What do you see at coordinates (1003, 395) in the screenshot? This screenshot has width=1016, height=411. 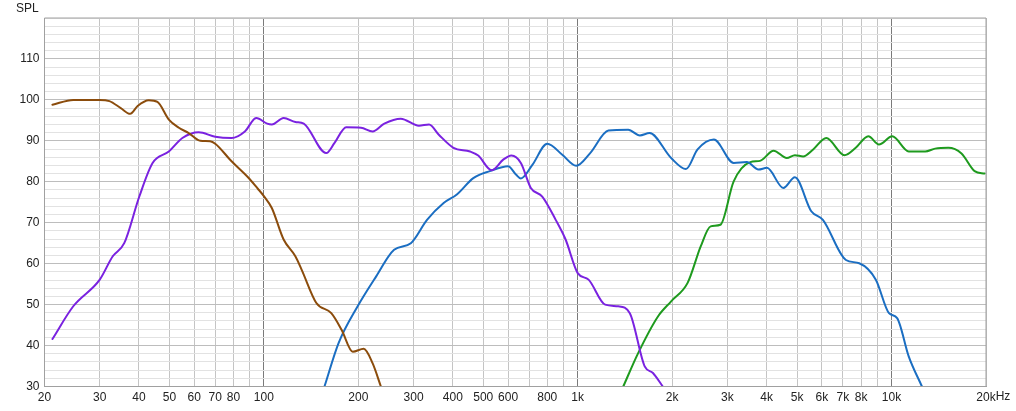 I see `x-axis-title: Hz` at bounding box center [1003, 395].